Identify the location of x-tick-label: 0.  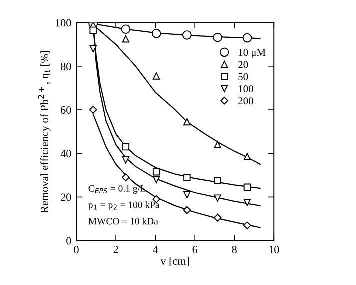
(76, 250).